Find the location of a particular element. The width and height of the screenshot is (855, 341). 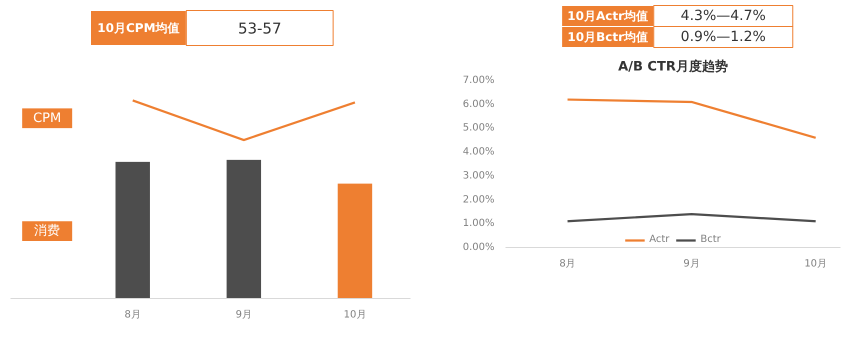

y-tick-label: 2.00% is located at coordinates (478, 200).